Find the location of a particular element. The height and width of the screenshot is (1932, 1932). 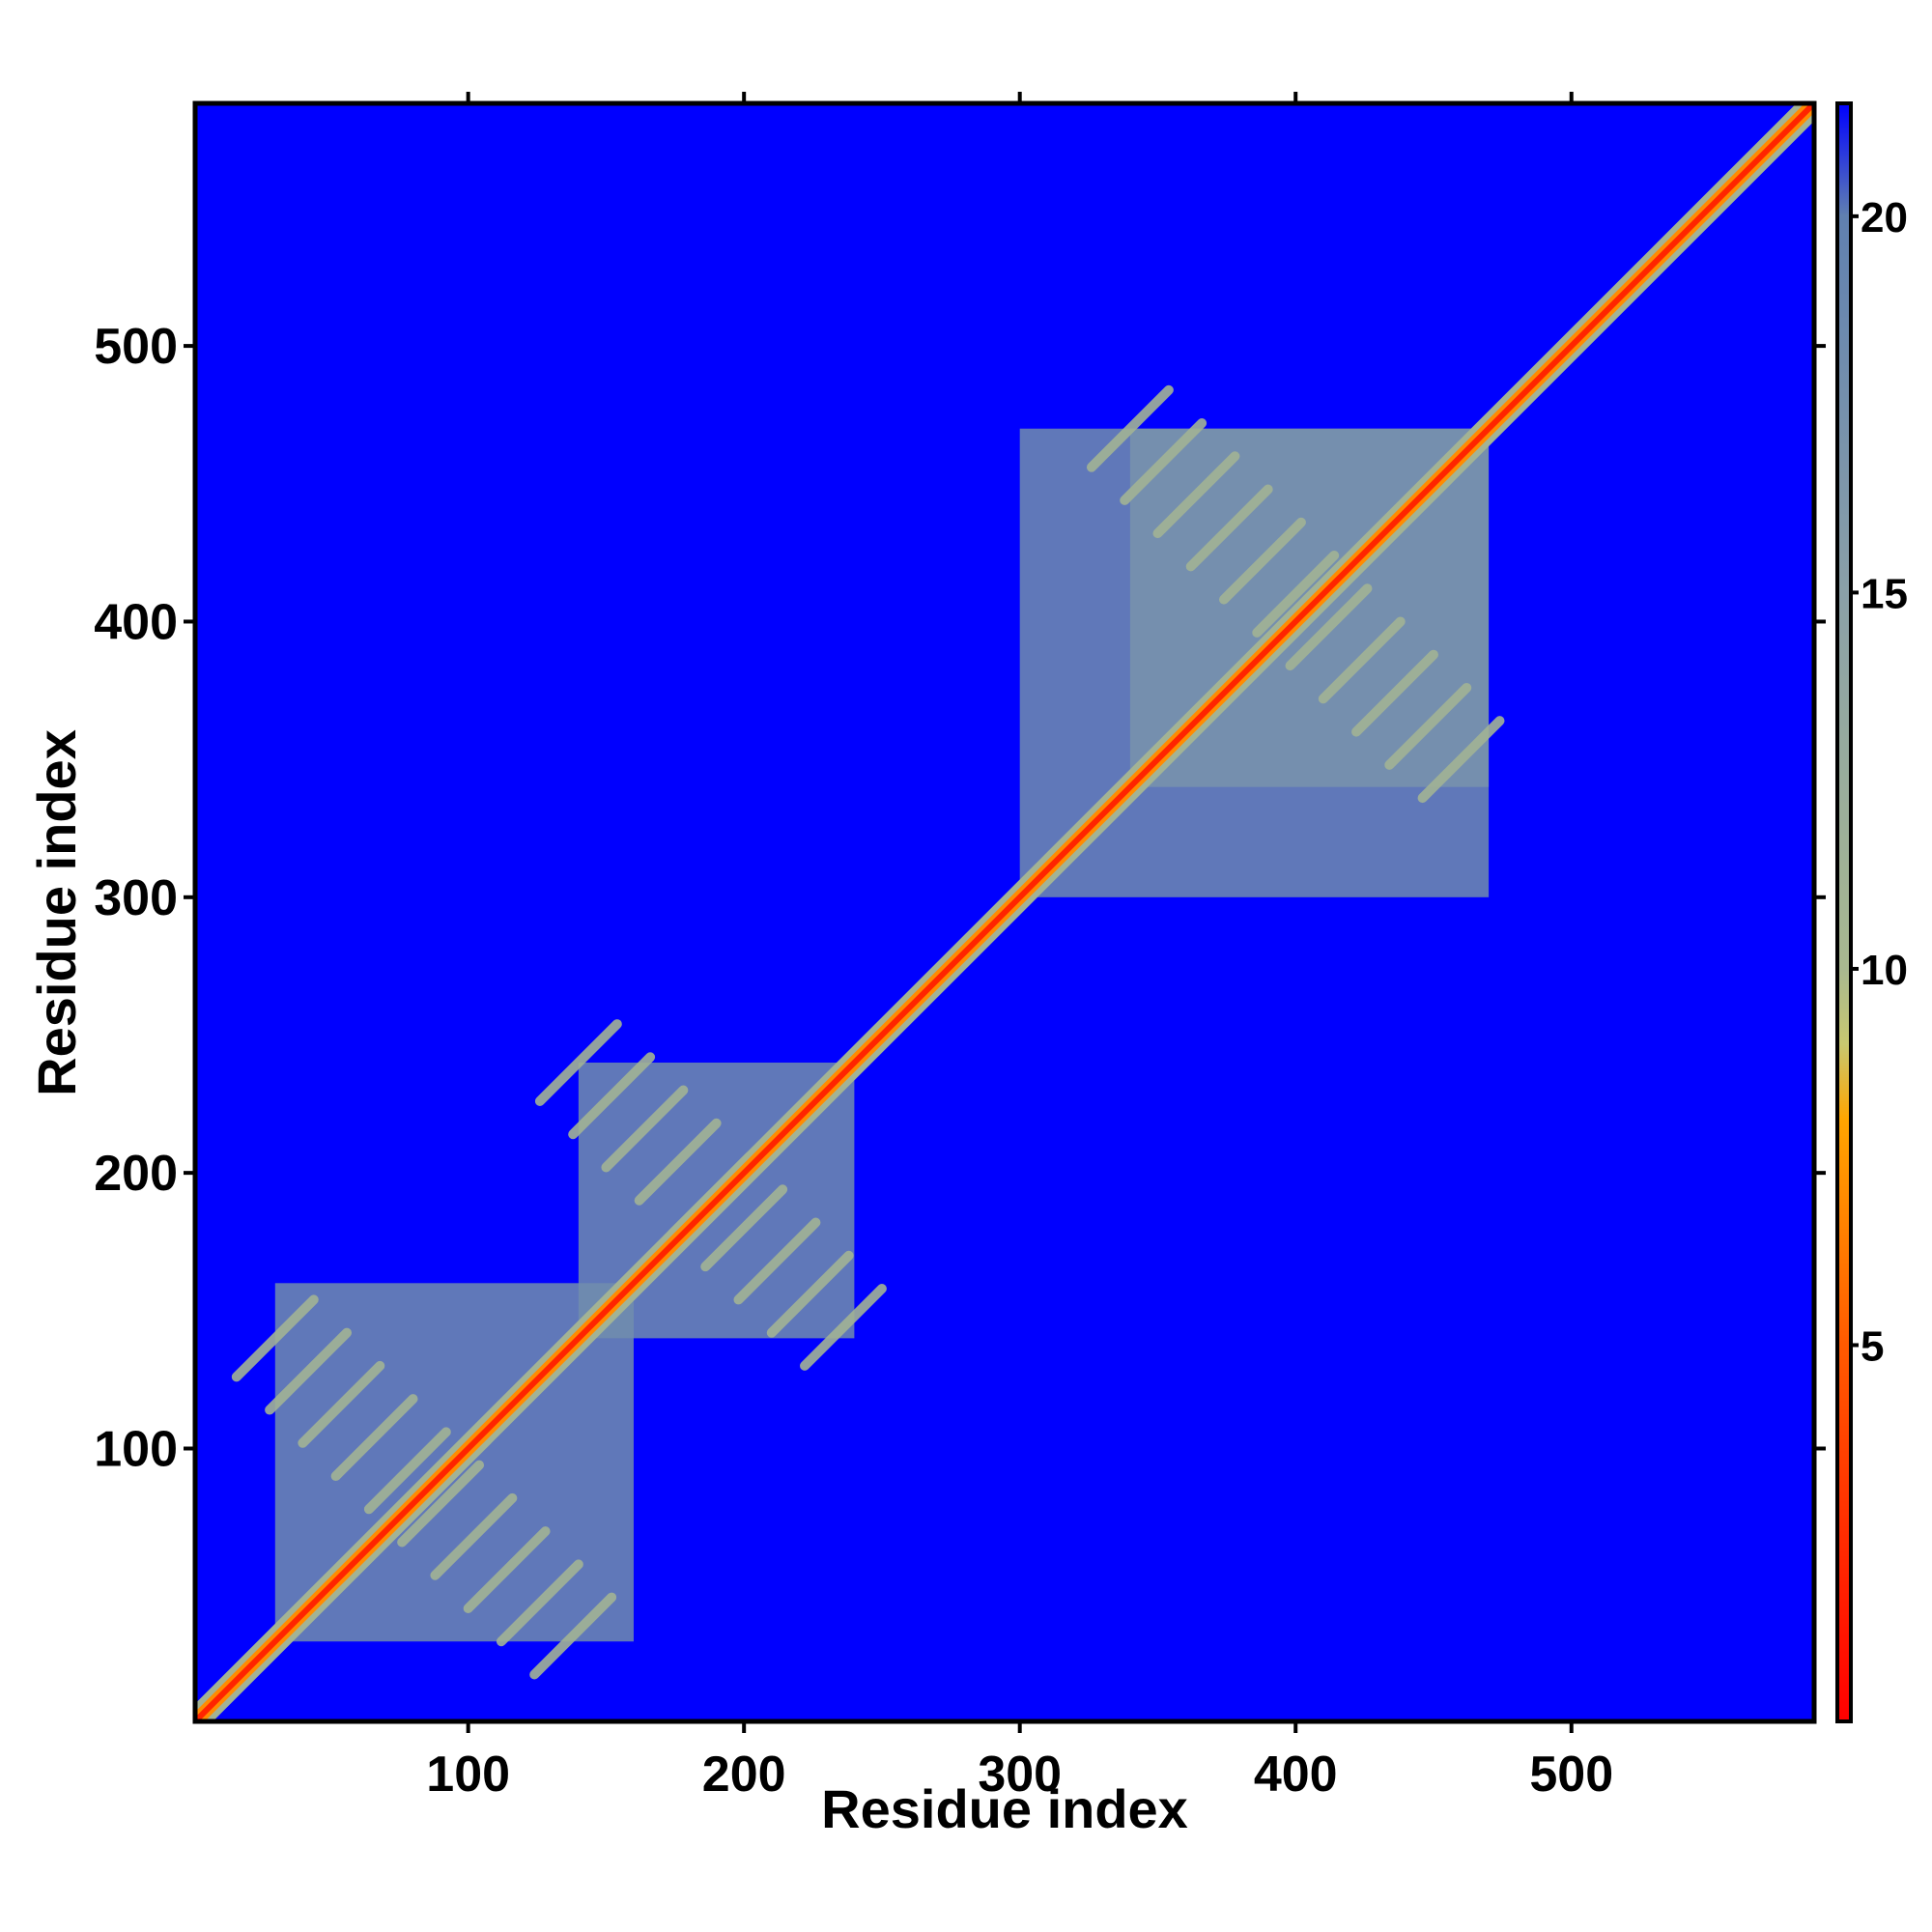

x-tick-label: 500 is located at coordinates (1571, 1775).